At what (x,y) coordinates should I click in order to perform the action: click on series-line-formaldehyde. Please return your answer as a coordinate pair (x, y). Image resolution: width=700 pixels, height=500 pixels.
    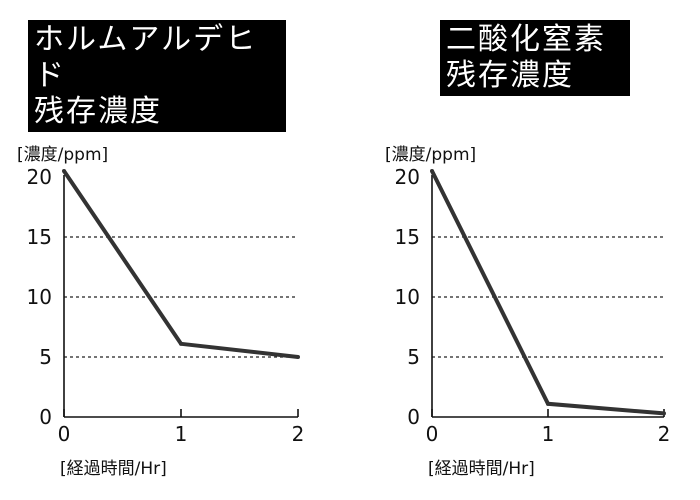
    Looking at the image, I should click on (180, 264).